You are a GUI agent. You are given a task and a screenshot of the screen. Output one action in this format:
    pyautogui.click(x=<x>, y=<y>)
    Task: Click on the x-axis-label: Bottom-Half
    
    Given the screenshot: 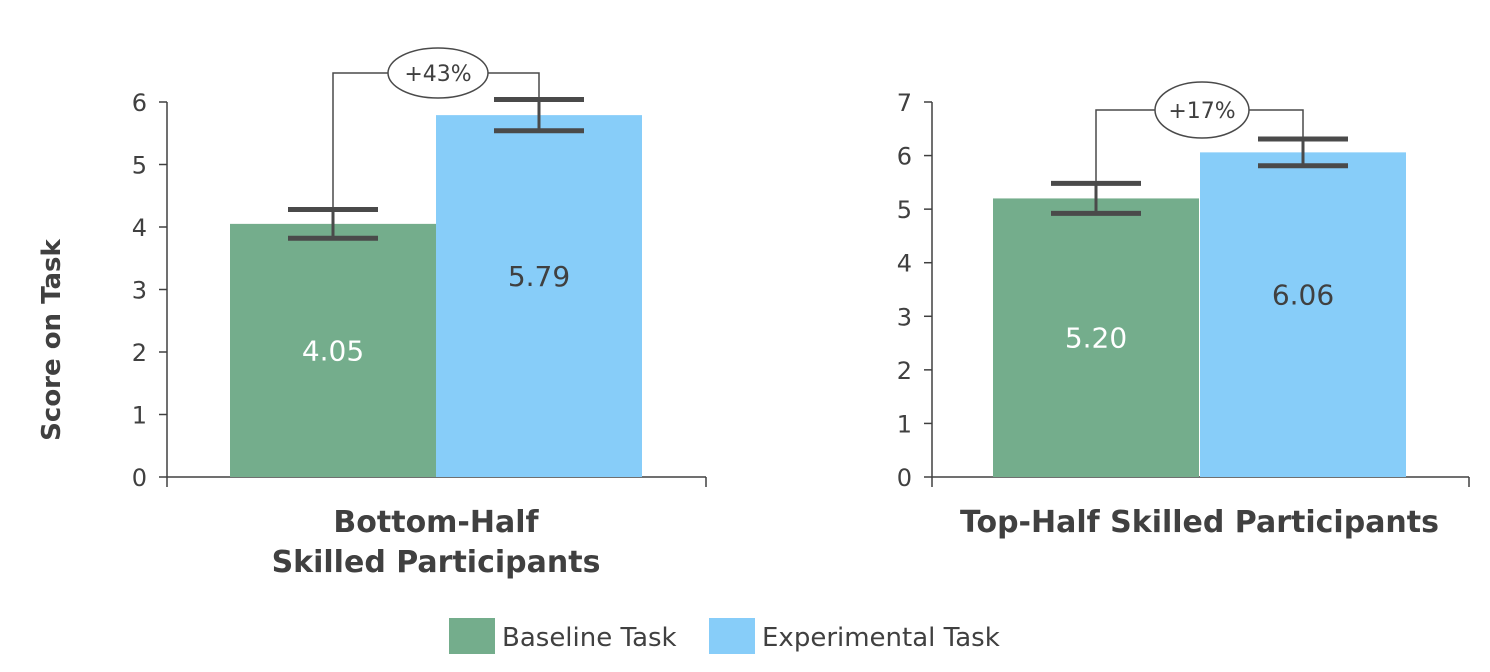 What is the action you would take?
    pyautogui.click(x=436, y=522)
    